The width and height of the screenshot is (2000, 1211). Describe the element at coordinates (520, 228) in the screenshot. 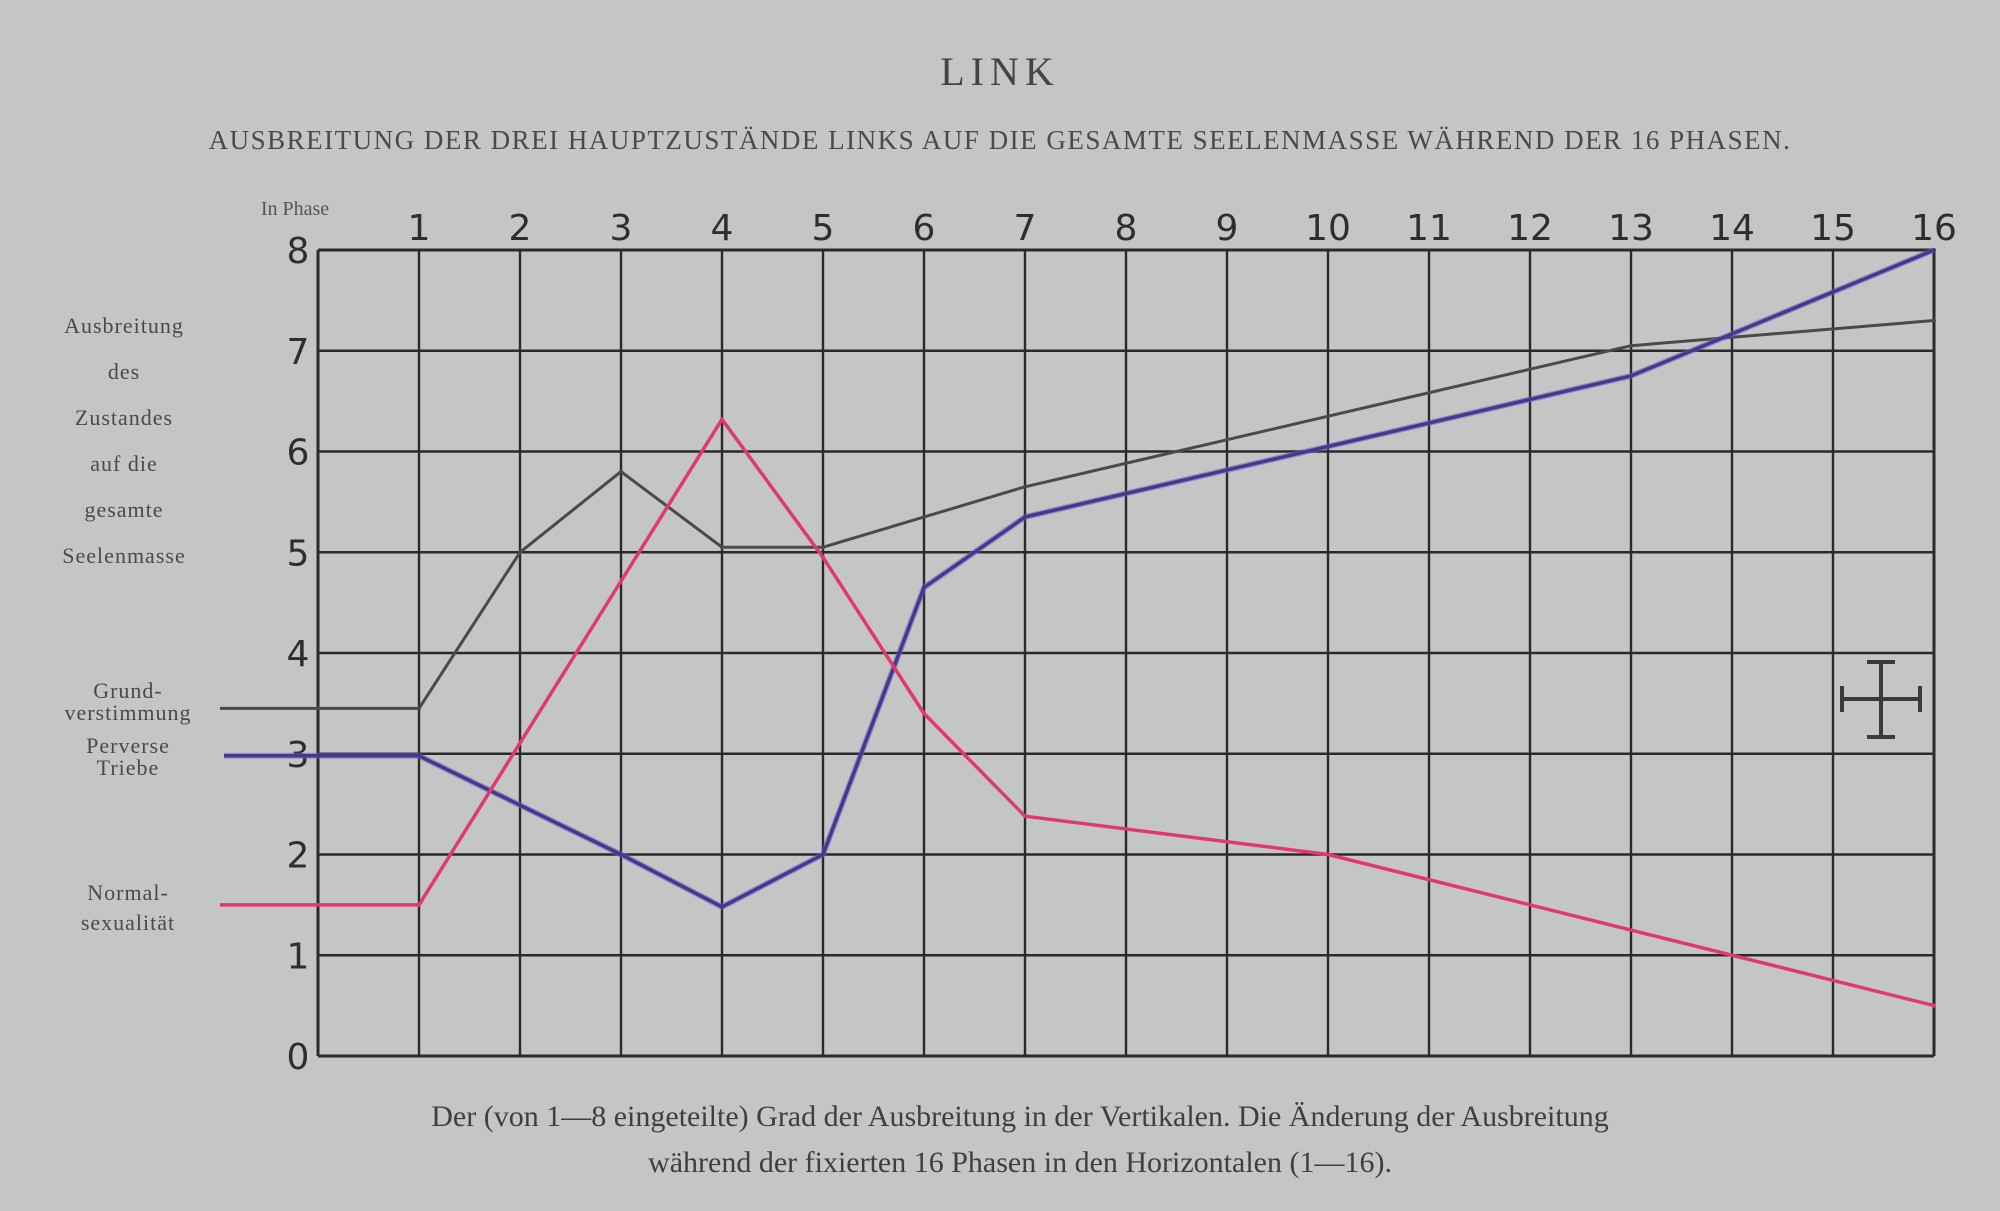

I see `x-tick-label: 2` at that location.